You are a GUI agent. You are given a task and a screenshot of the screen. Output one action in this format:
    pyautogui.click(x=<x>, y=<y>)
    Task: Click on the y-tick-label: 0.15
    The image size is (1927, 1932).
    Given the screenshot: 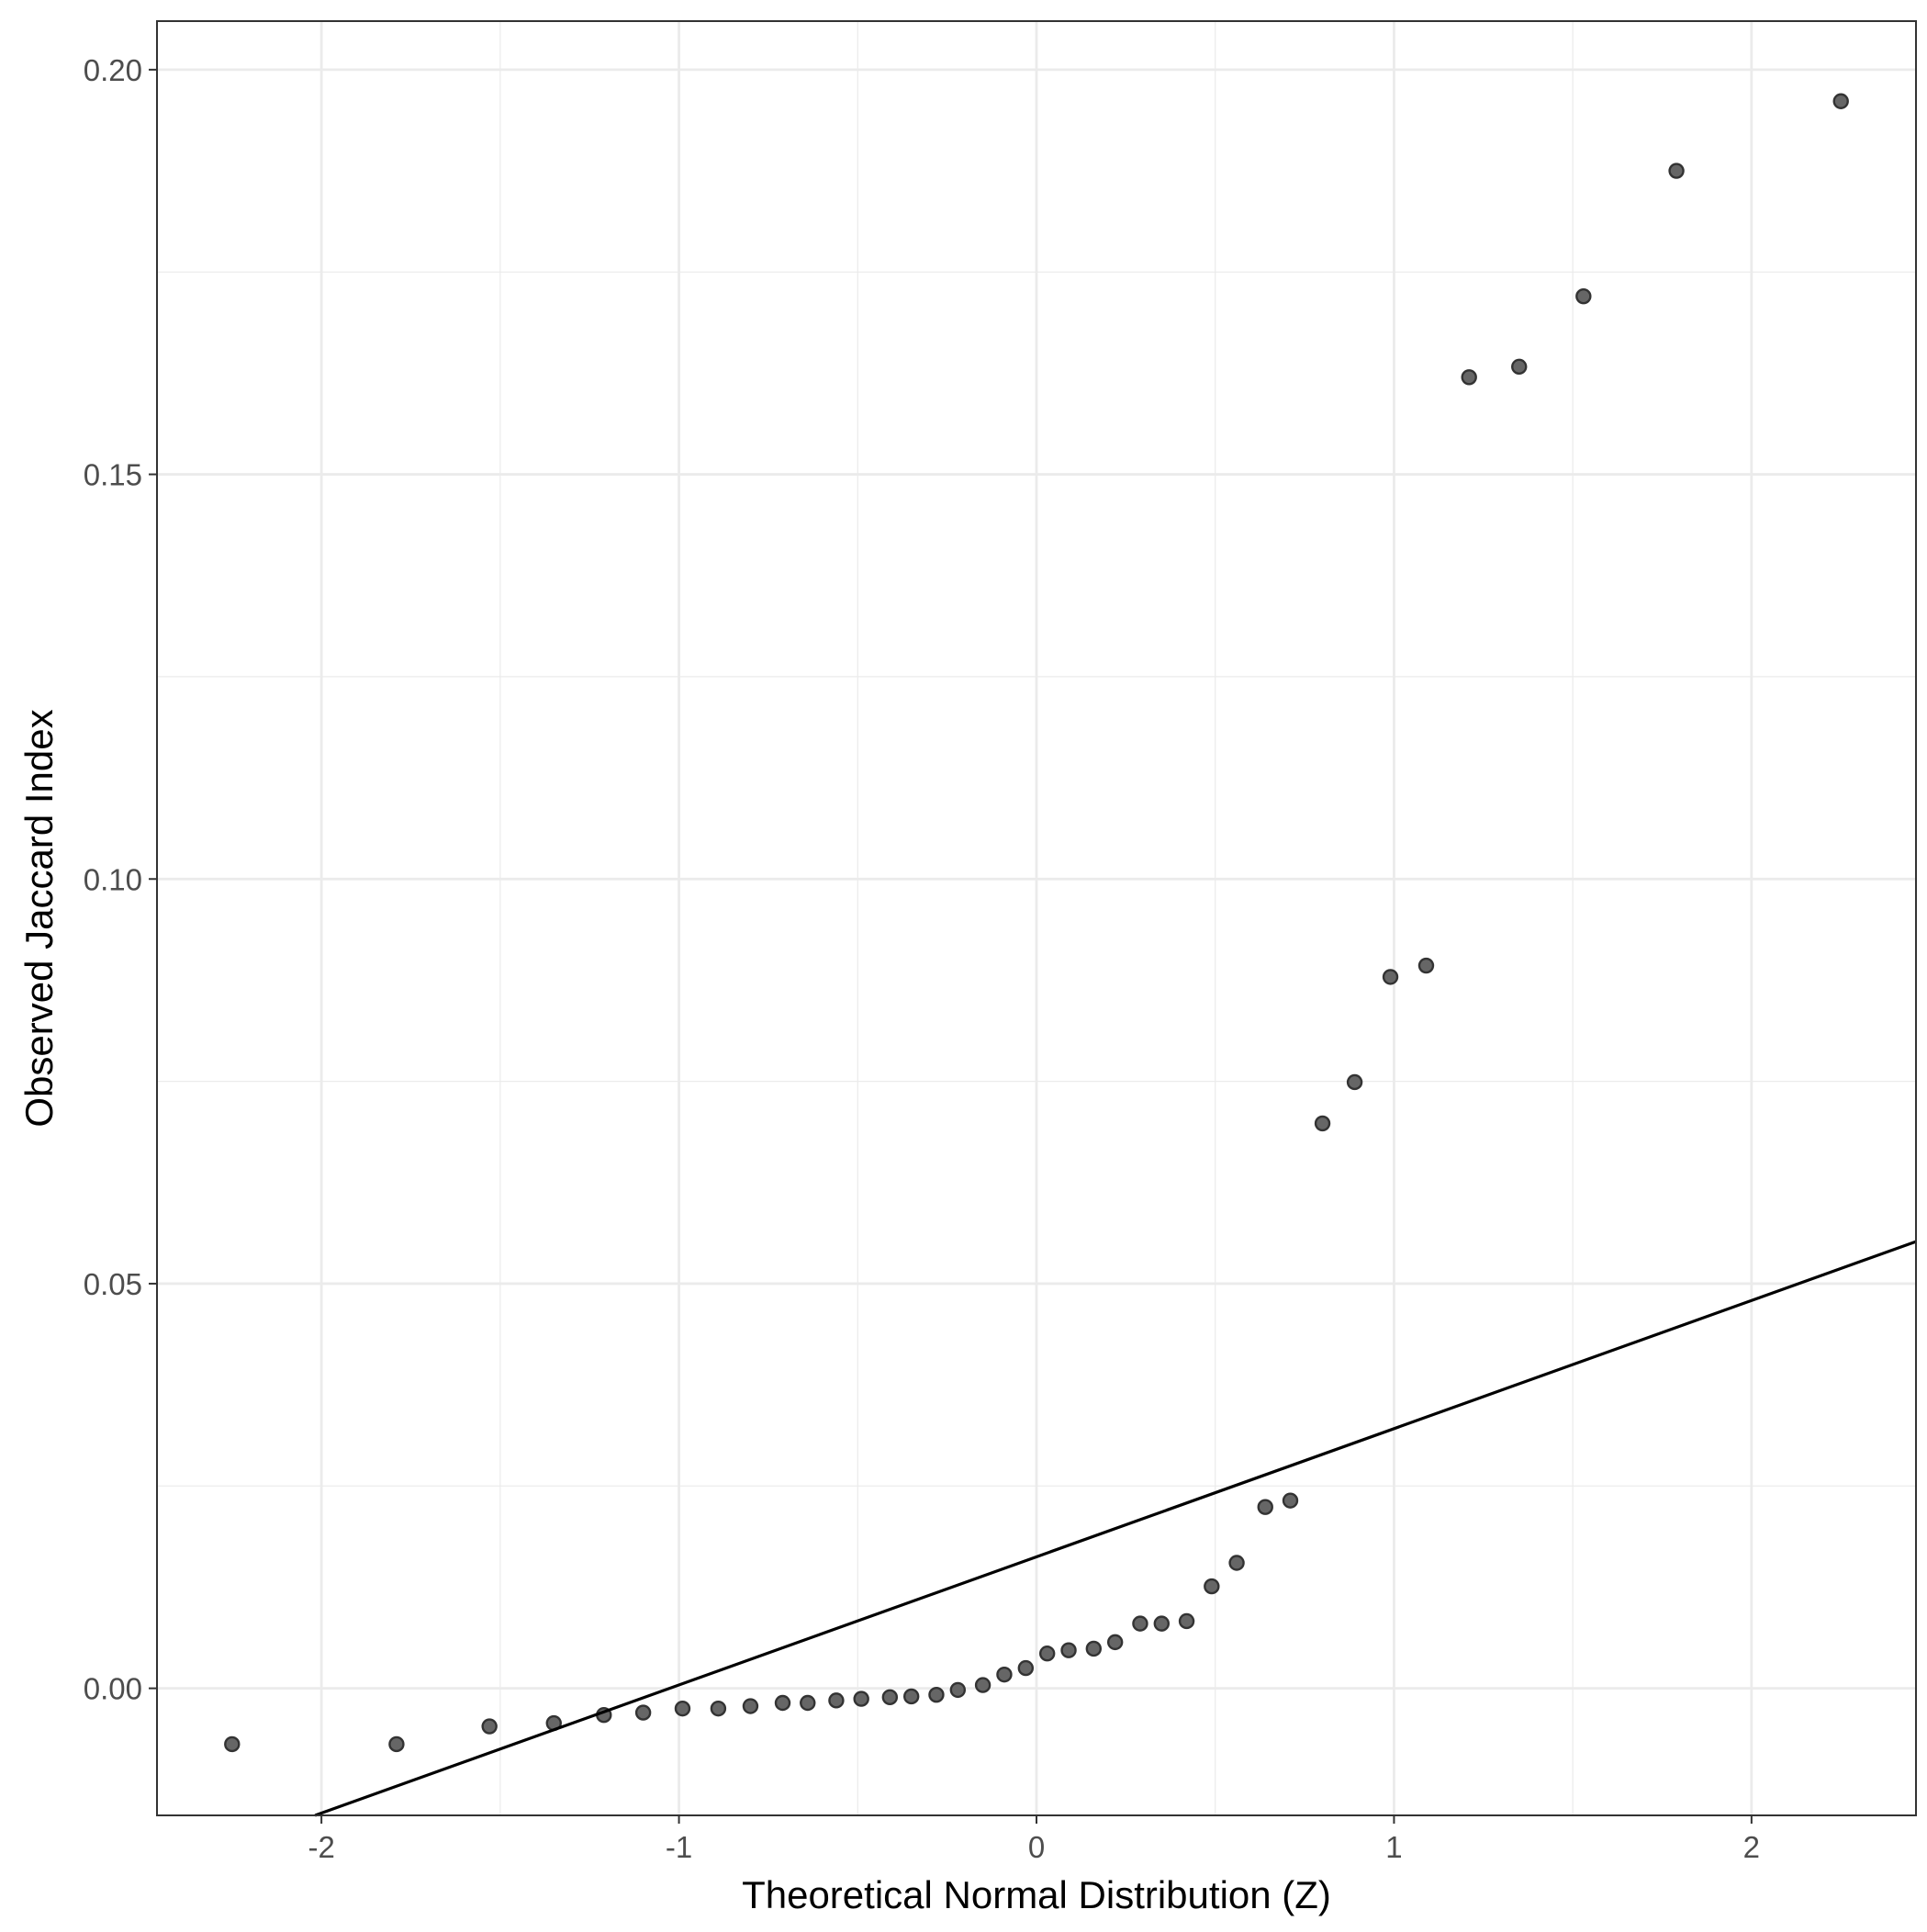 What is the action you would take?
    pyautogui.click(x=113, y=475)
    